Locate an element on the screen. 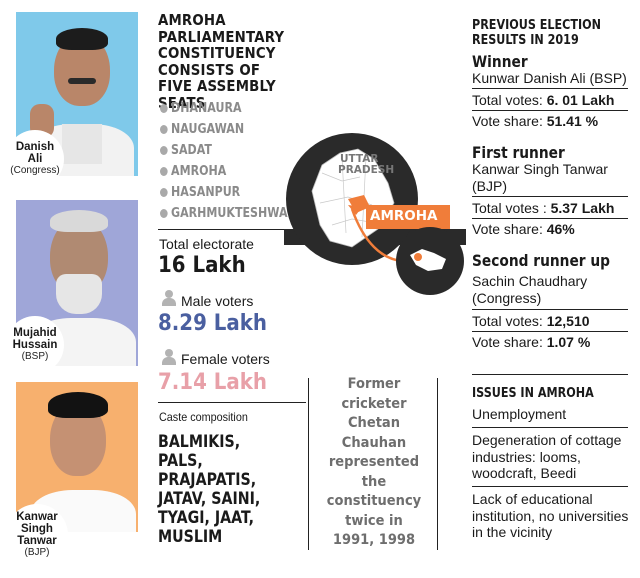  candidate-panel-kanwar-singh-tanwar: Kanwar Singh Tanwar (BJP) is located at coordinates (72, 477).